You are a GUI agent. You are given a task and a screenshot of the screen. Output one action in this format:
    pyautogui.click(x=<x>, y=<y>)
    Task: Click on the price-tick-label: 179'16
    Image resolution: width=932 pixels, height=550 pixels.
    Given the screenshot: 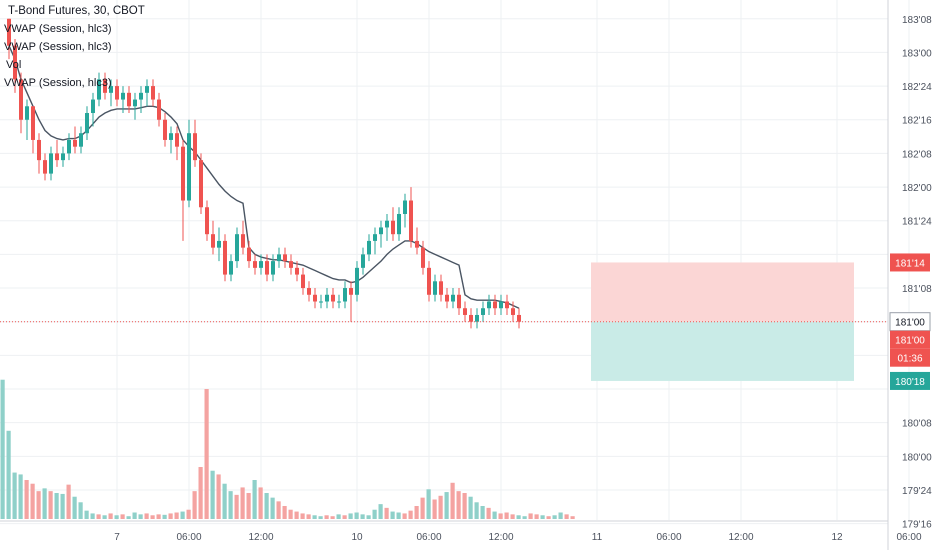 What is the action you would take?
    pyautogui.click(x=917, y=525)
    